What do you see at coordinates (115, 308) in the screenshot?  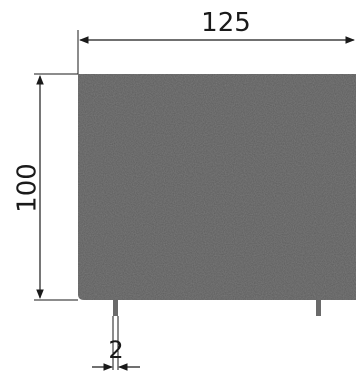 I see `panel-leg-left` at bounding box center [115, 308].